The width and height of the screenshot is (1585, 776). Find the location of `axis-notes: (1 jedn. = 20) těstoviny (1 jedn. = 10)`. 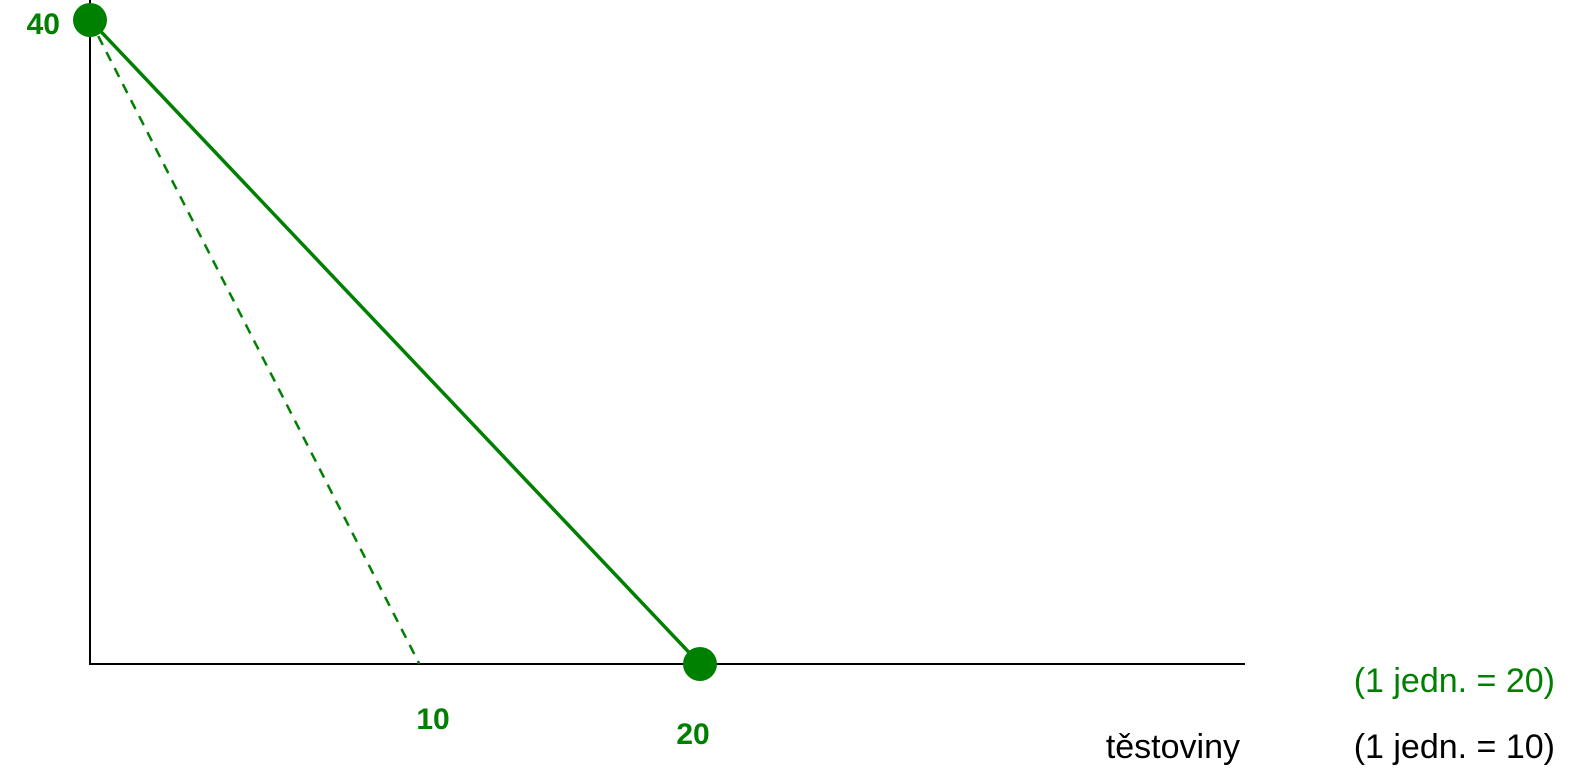

axis-notes: (1 jedn. = 20) těstoviny (1 jedn. = 10) is located at coordinates (1330, 714).